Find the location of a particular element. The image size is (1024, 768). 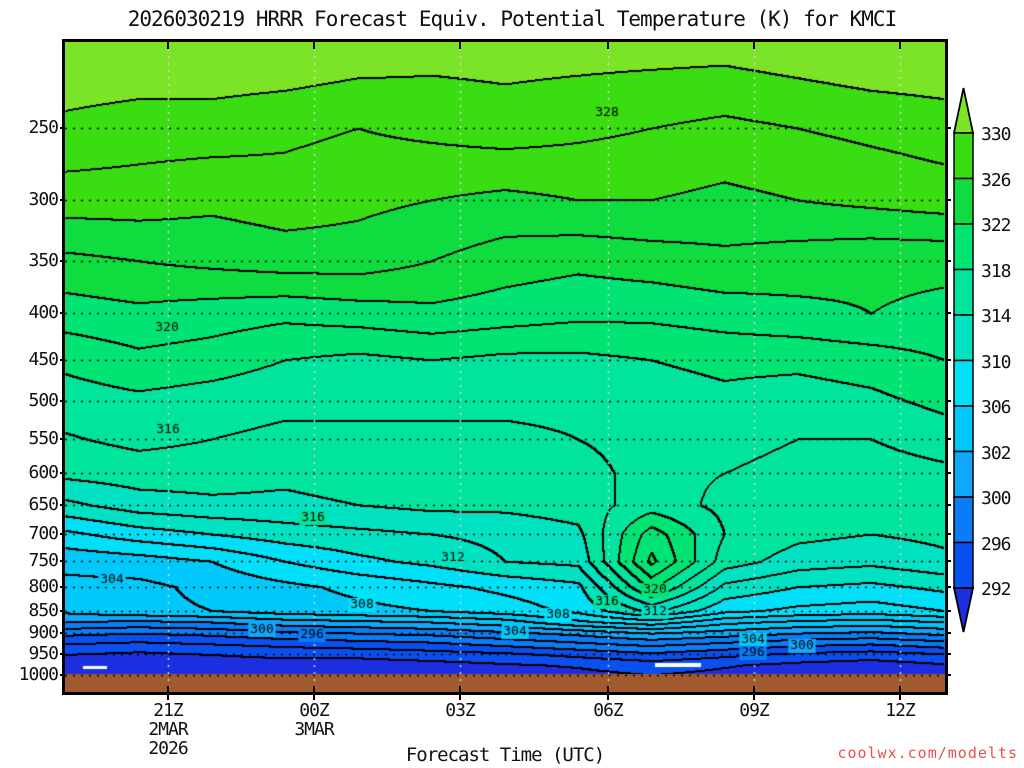

pressure-tick-label: 1000 is located at coordinates (38, 674).